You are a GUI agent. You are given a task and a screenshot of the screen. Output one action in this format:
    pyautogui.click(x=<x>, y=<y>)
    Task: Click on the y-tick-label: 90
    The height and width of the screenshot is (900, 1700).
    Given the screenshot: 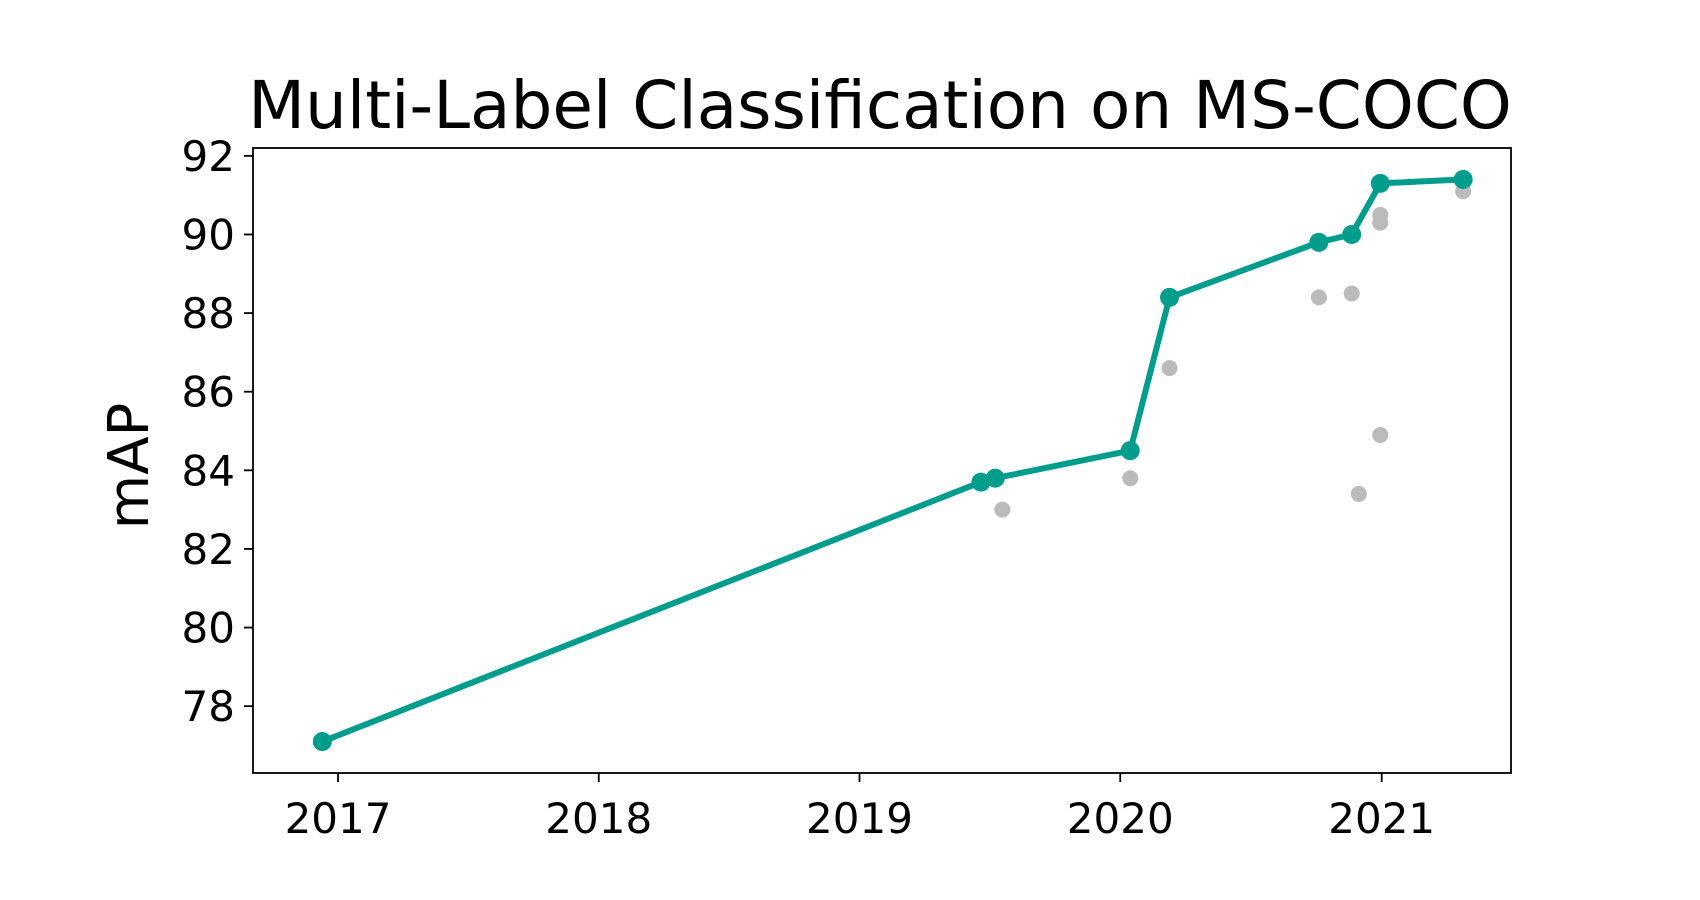 What is the action you would take?
    pyautogui.click(x=208, y=234)
    